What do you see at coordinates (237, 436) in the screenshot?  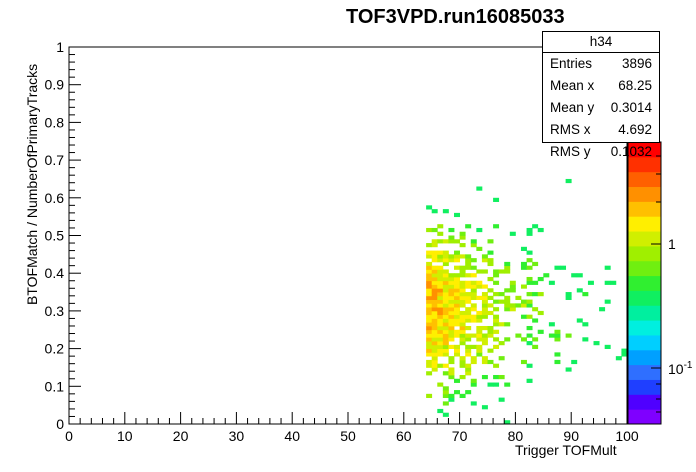 I see `x-tick-label: 30` at bounding box center [237, 436].